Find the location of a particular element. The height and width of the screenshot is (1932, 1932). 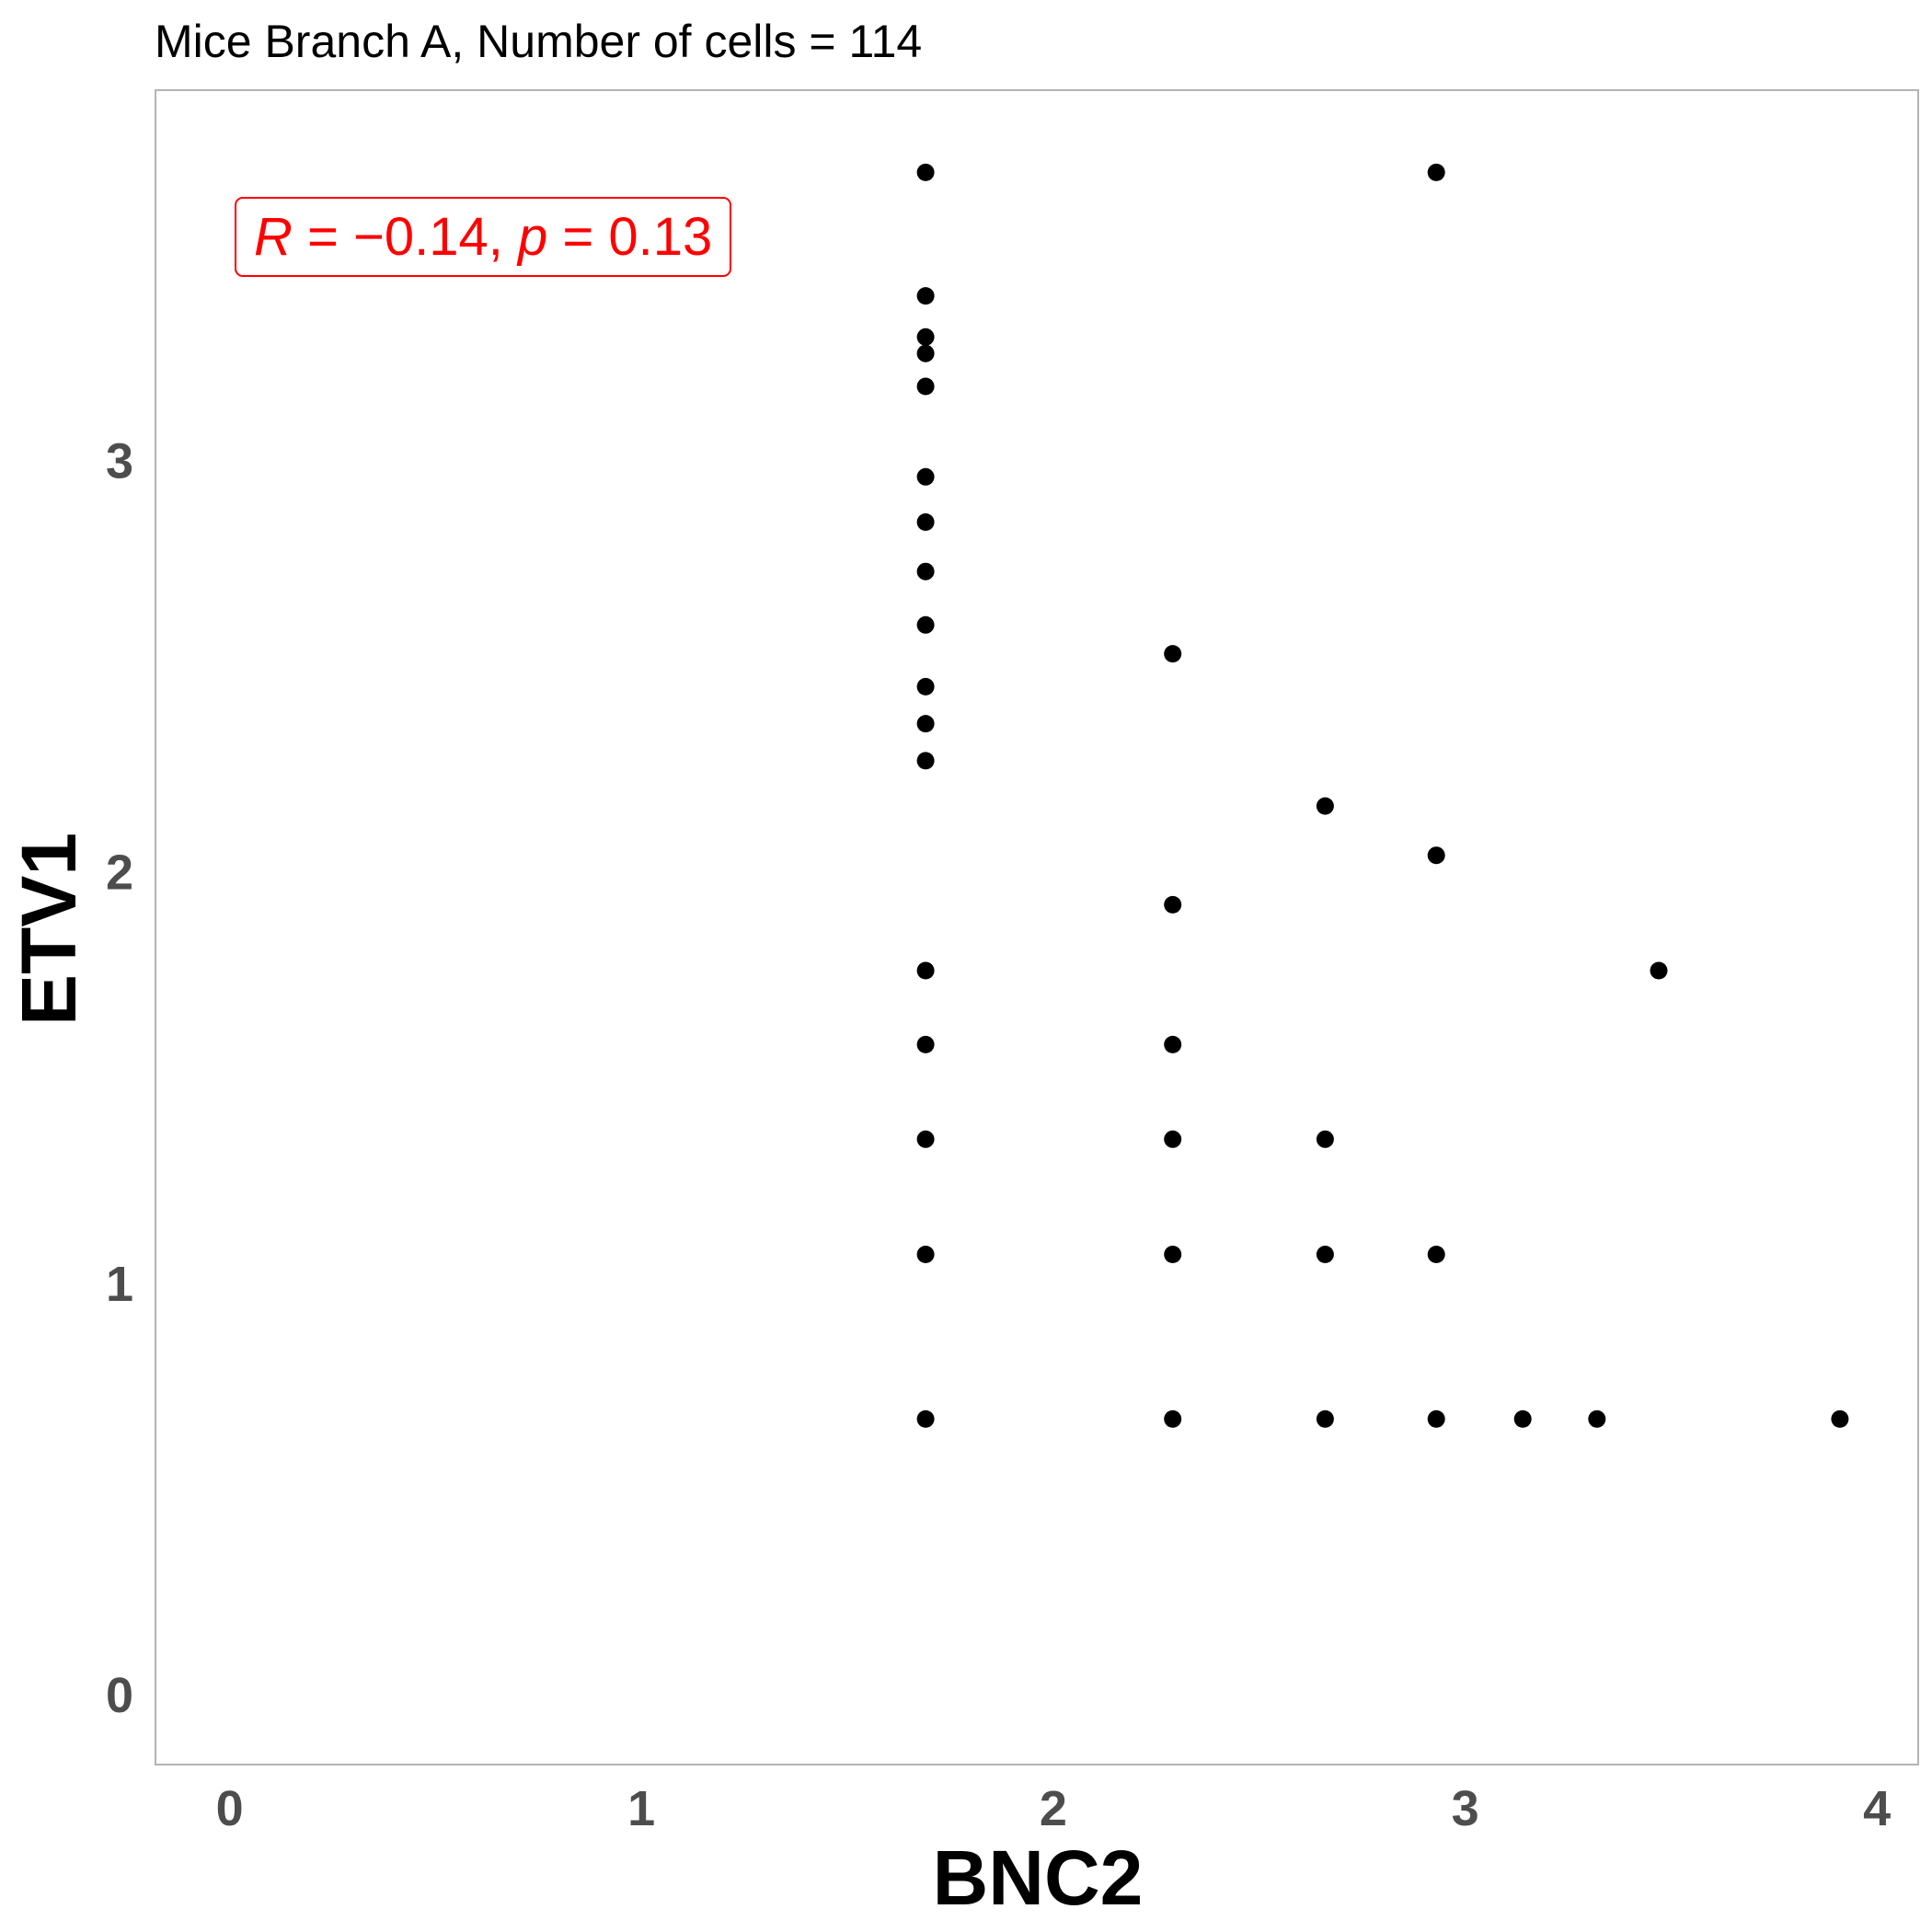

p-symbol: p is located at coordinates (531, 237).